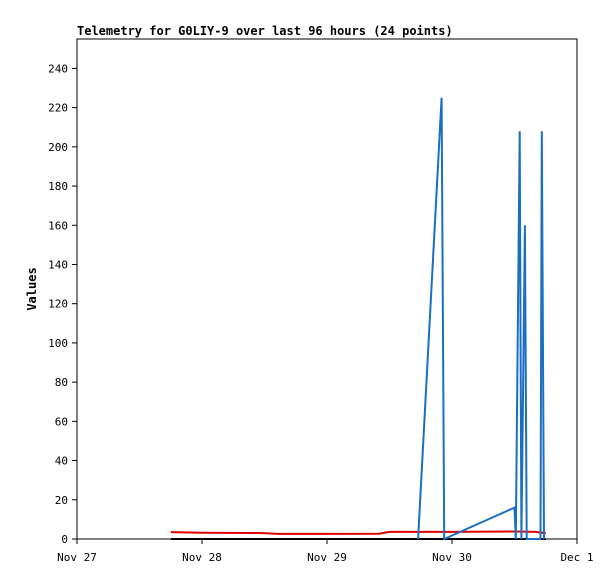  Describe the element at coordinates (61, 421) in the screenshot. I see `y-tick-label: 60` at that location.